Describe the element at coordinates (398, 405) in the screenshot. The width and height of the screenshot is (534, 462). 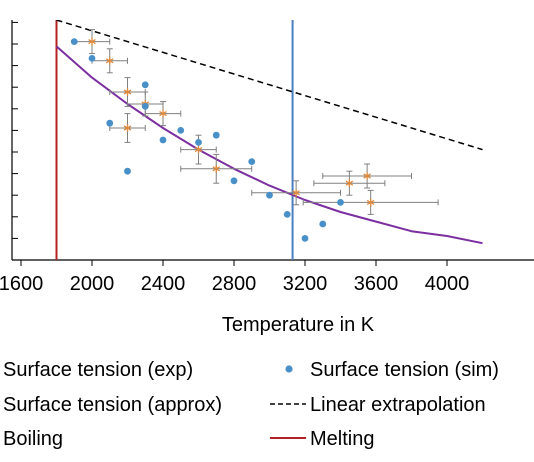
I see `legend-label-linear-extrap: Linear extrapolation` at that location.